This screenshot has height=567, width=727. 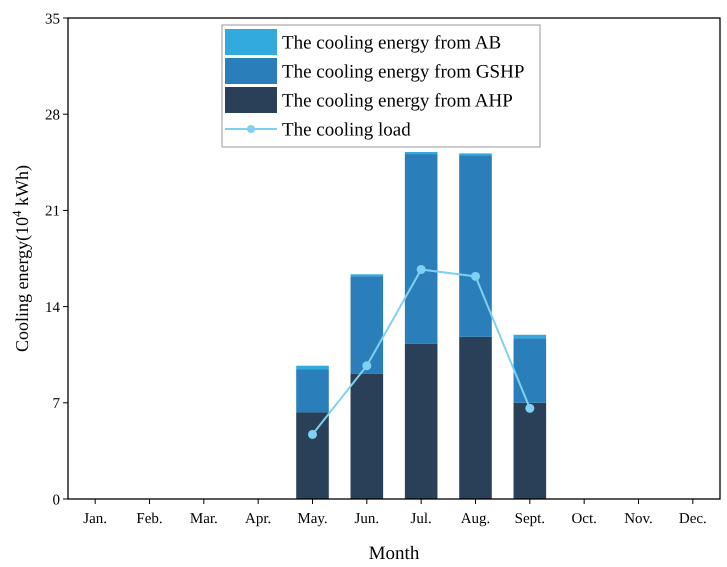 What do you see at coordinates (638, 519) in the screenshot?
I see `x-tick-label: Nov.` at bounding box center [638, 519].